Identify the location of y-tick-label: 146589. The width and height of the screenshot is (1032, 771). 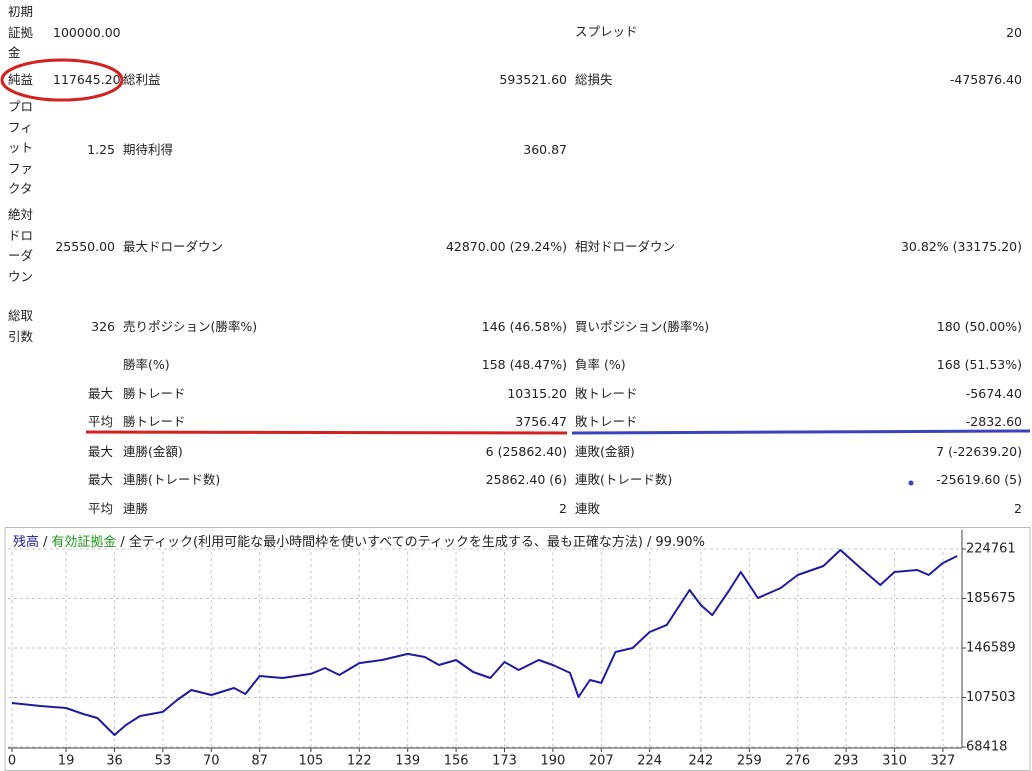
(991, 647).